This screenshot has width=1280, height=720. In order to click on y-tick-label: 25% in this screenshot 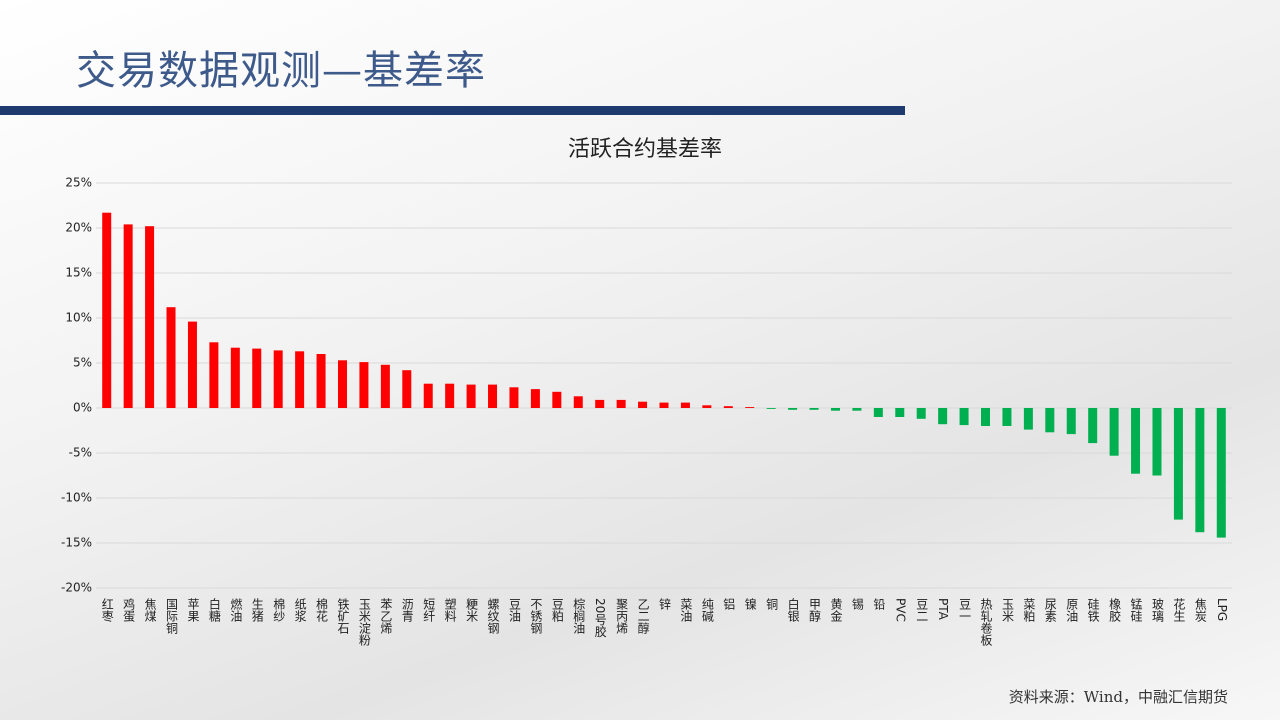, I will do `click(78, 183)`.